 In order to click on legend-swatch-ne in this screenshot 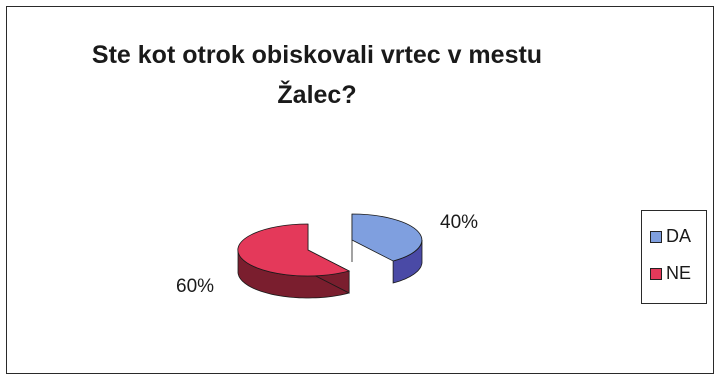, I will do `click(656, 273)`.